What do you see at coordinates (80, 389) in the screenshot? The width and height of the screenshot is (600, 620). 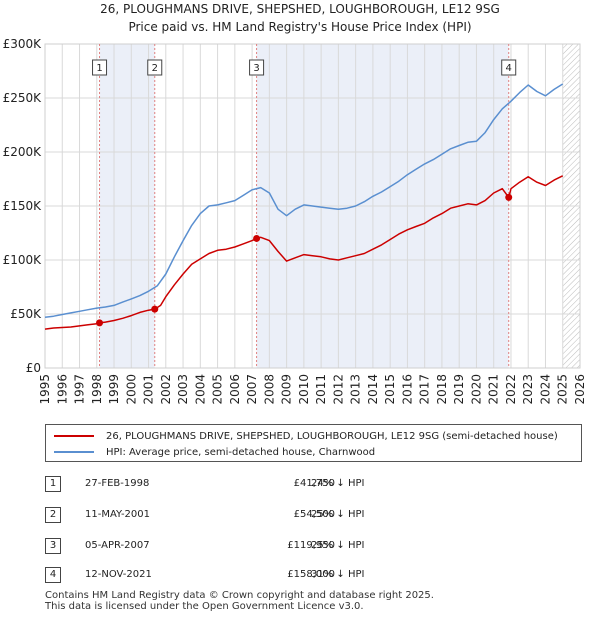 I see `x-tick-label: 1997` at bounding box center [80, 389].